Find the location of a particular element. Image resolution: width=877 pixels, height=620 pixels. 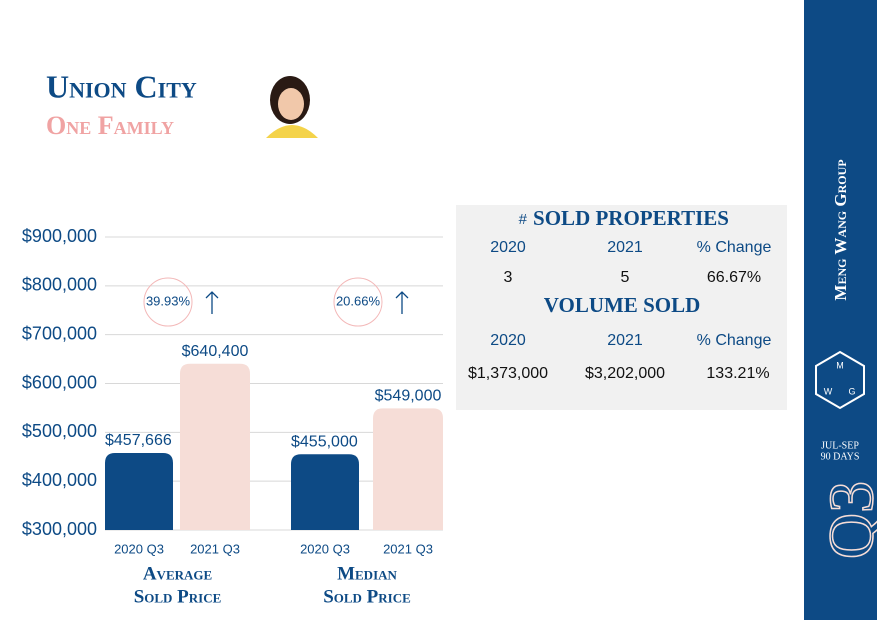

value-label: $455,000 is located at coordinates (324, 442).